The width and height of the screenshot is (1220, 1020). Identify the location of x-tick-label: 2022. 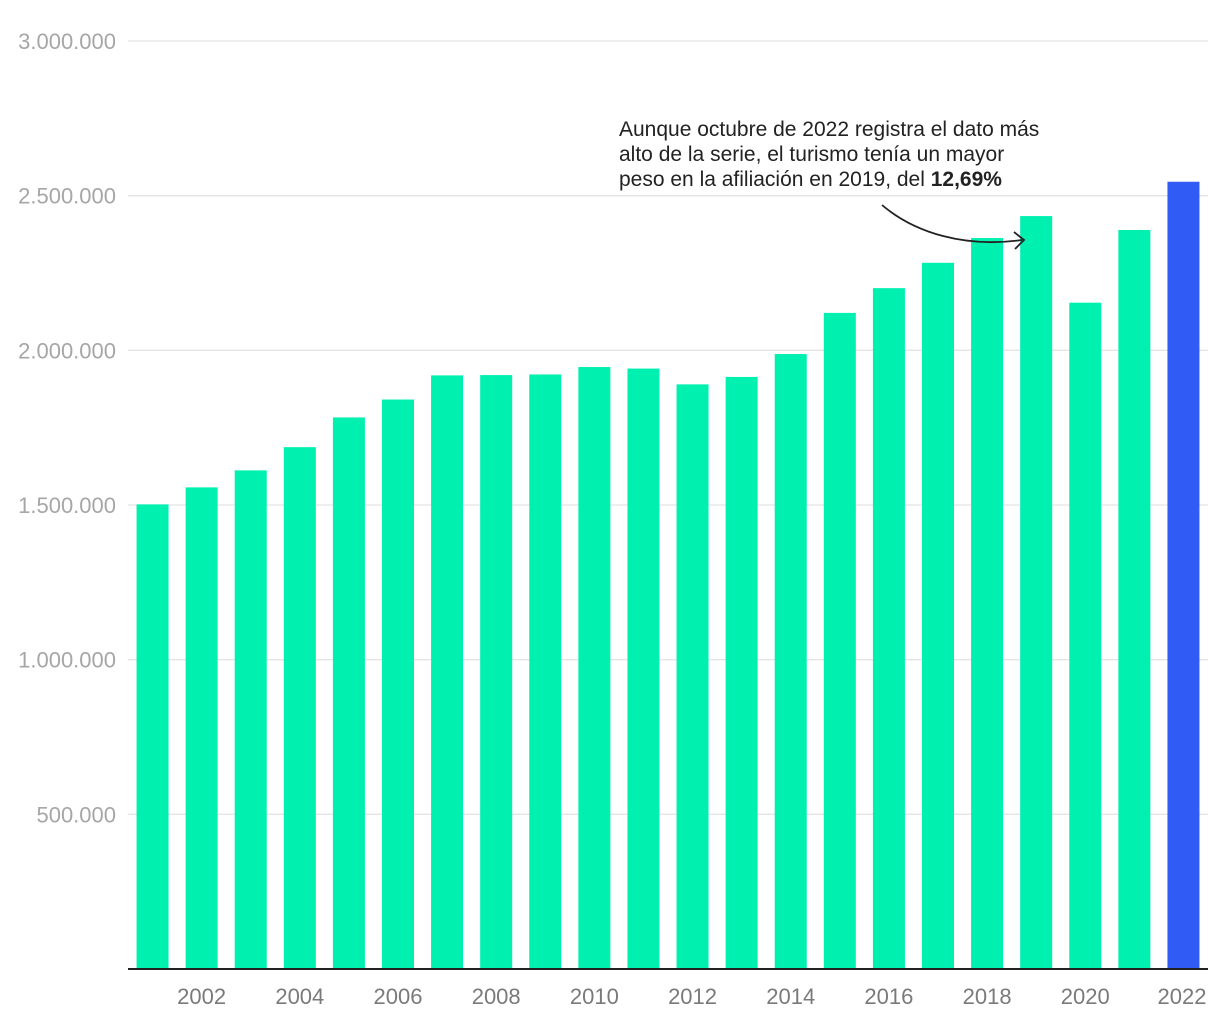
(1182, 996).